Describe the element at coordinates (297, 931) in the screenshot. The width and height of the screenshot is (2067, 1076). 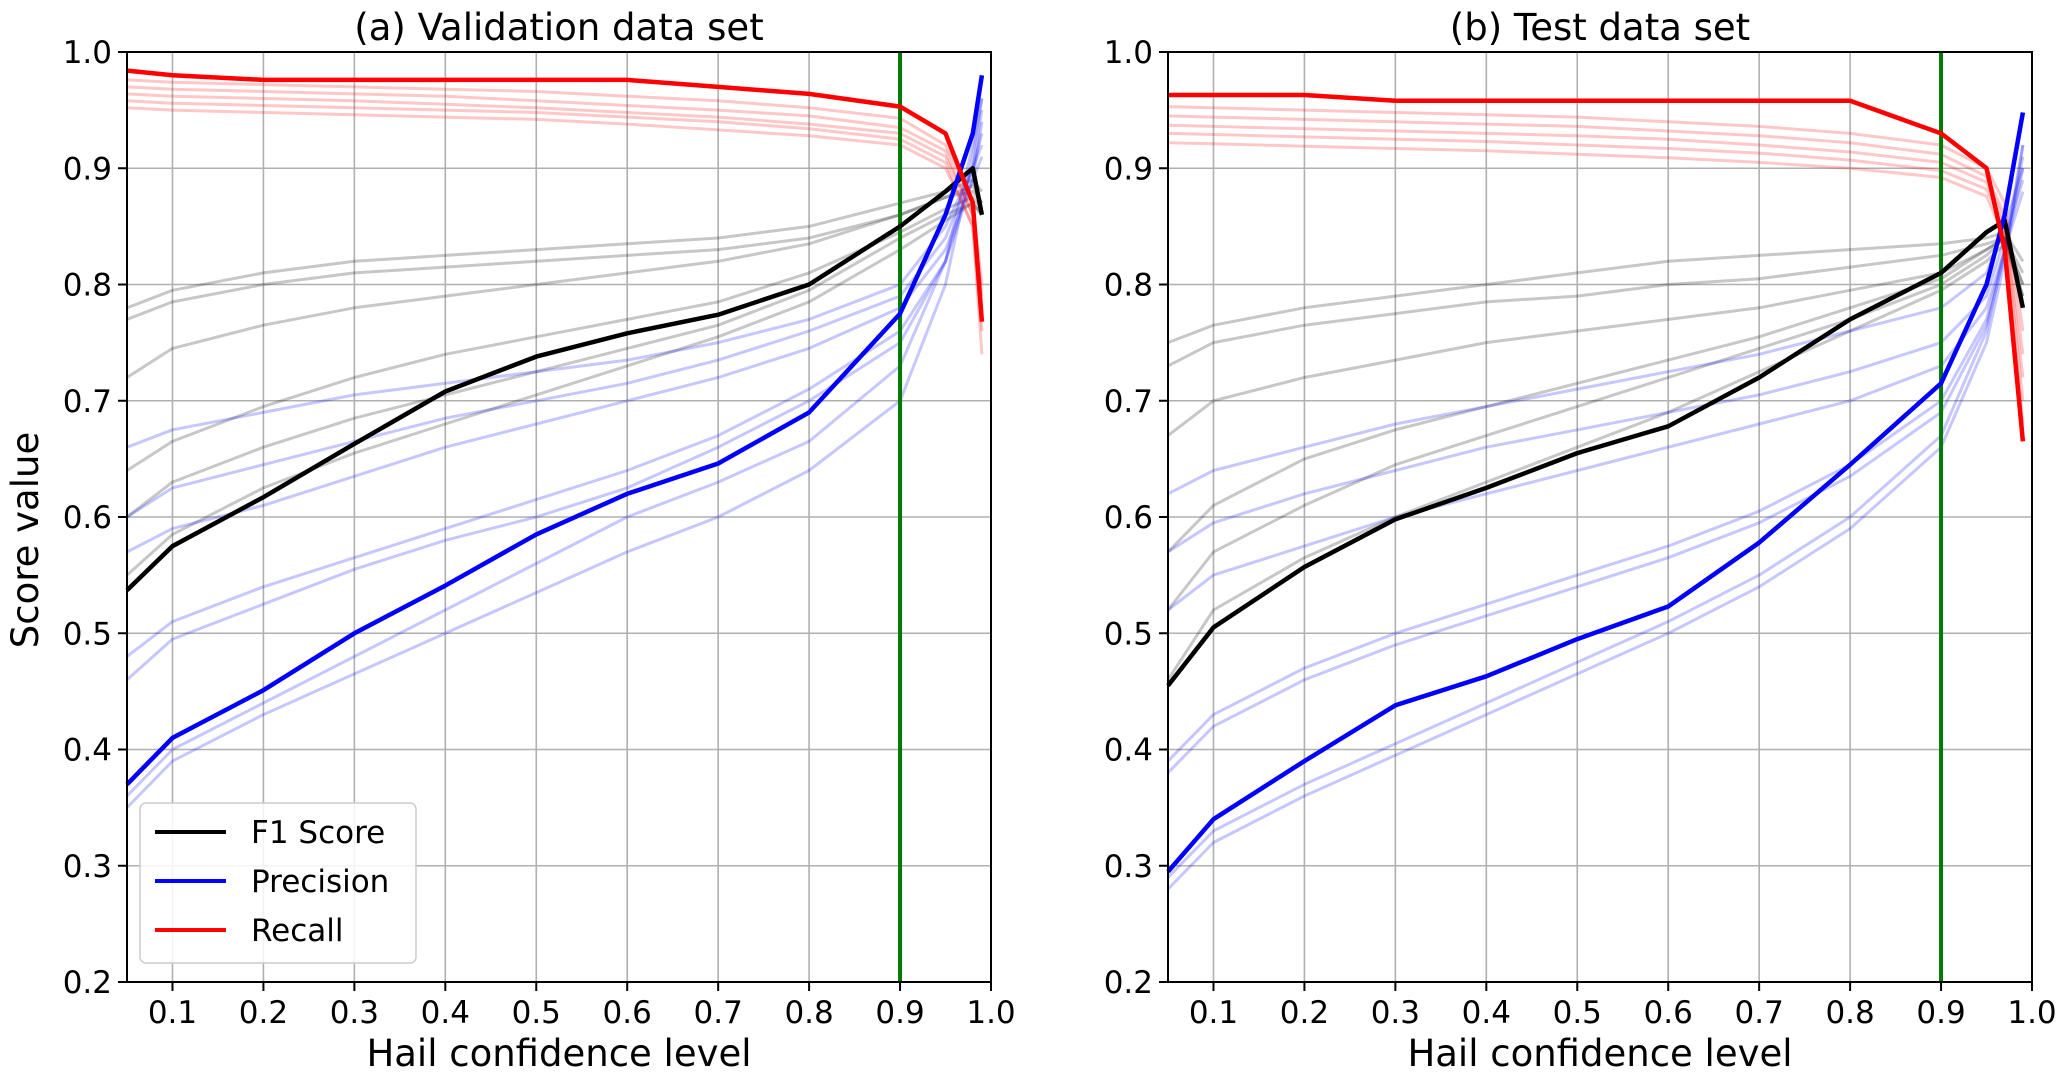
I see `legend-label-recall: Recall` at that location.